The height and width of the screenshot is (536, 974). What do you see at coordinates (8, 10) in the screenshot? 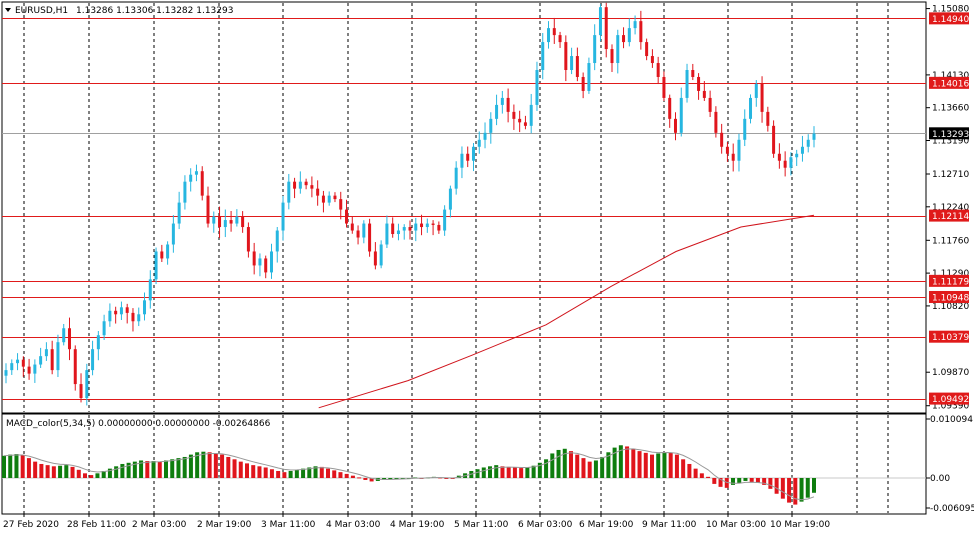
I see `dropdown-triangle-icon` at bounding box center [8, 10].